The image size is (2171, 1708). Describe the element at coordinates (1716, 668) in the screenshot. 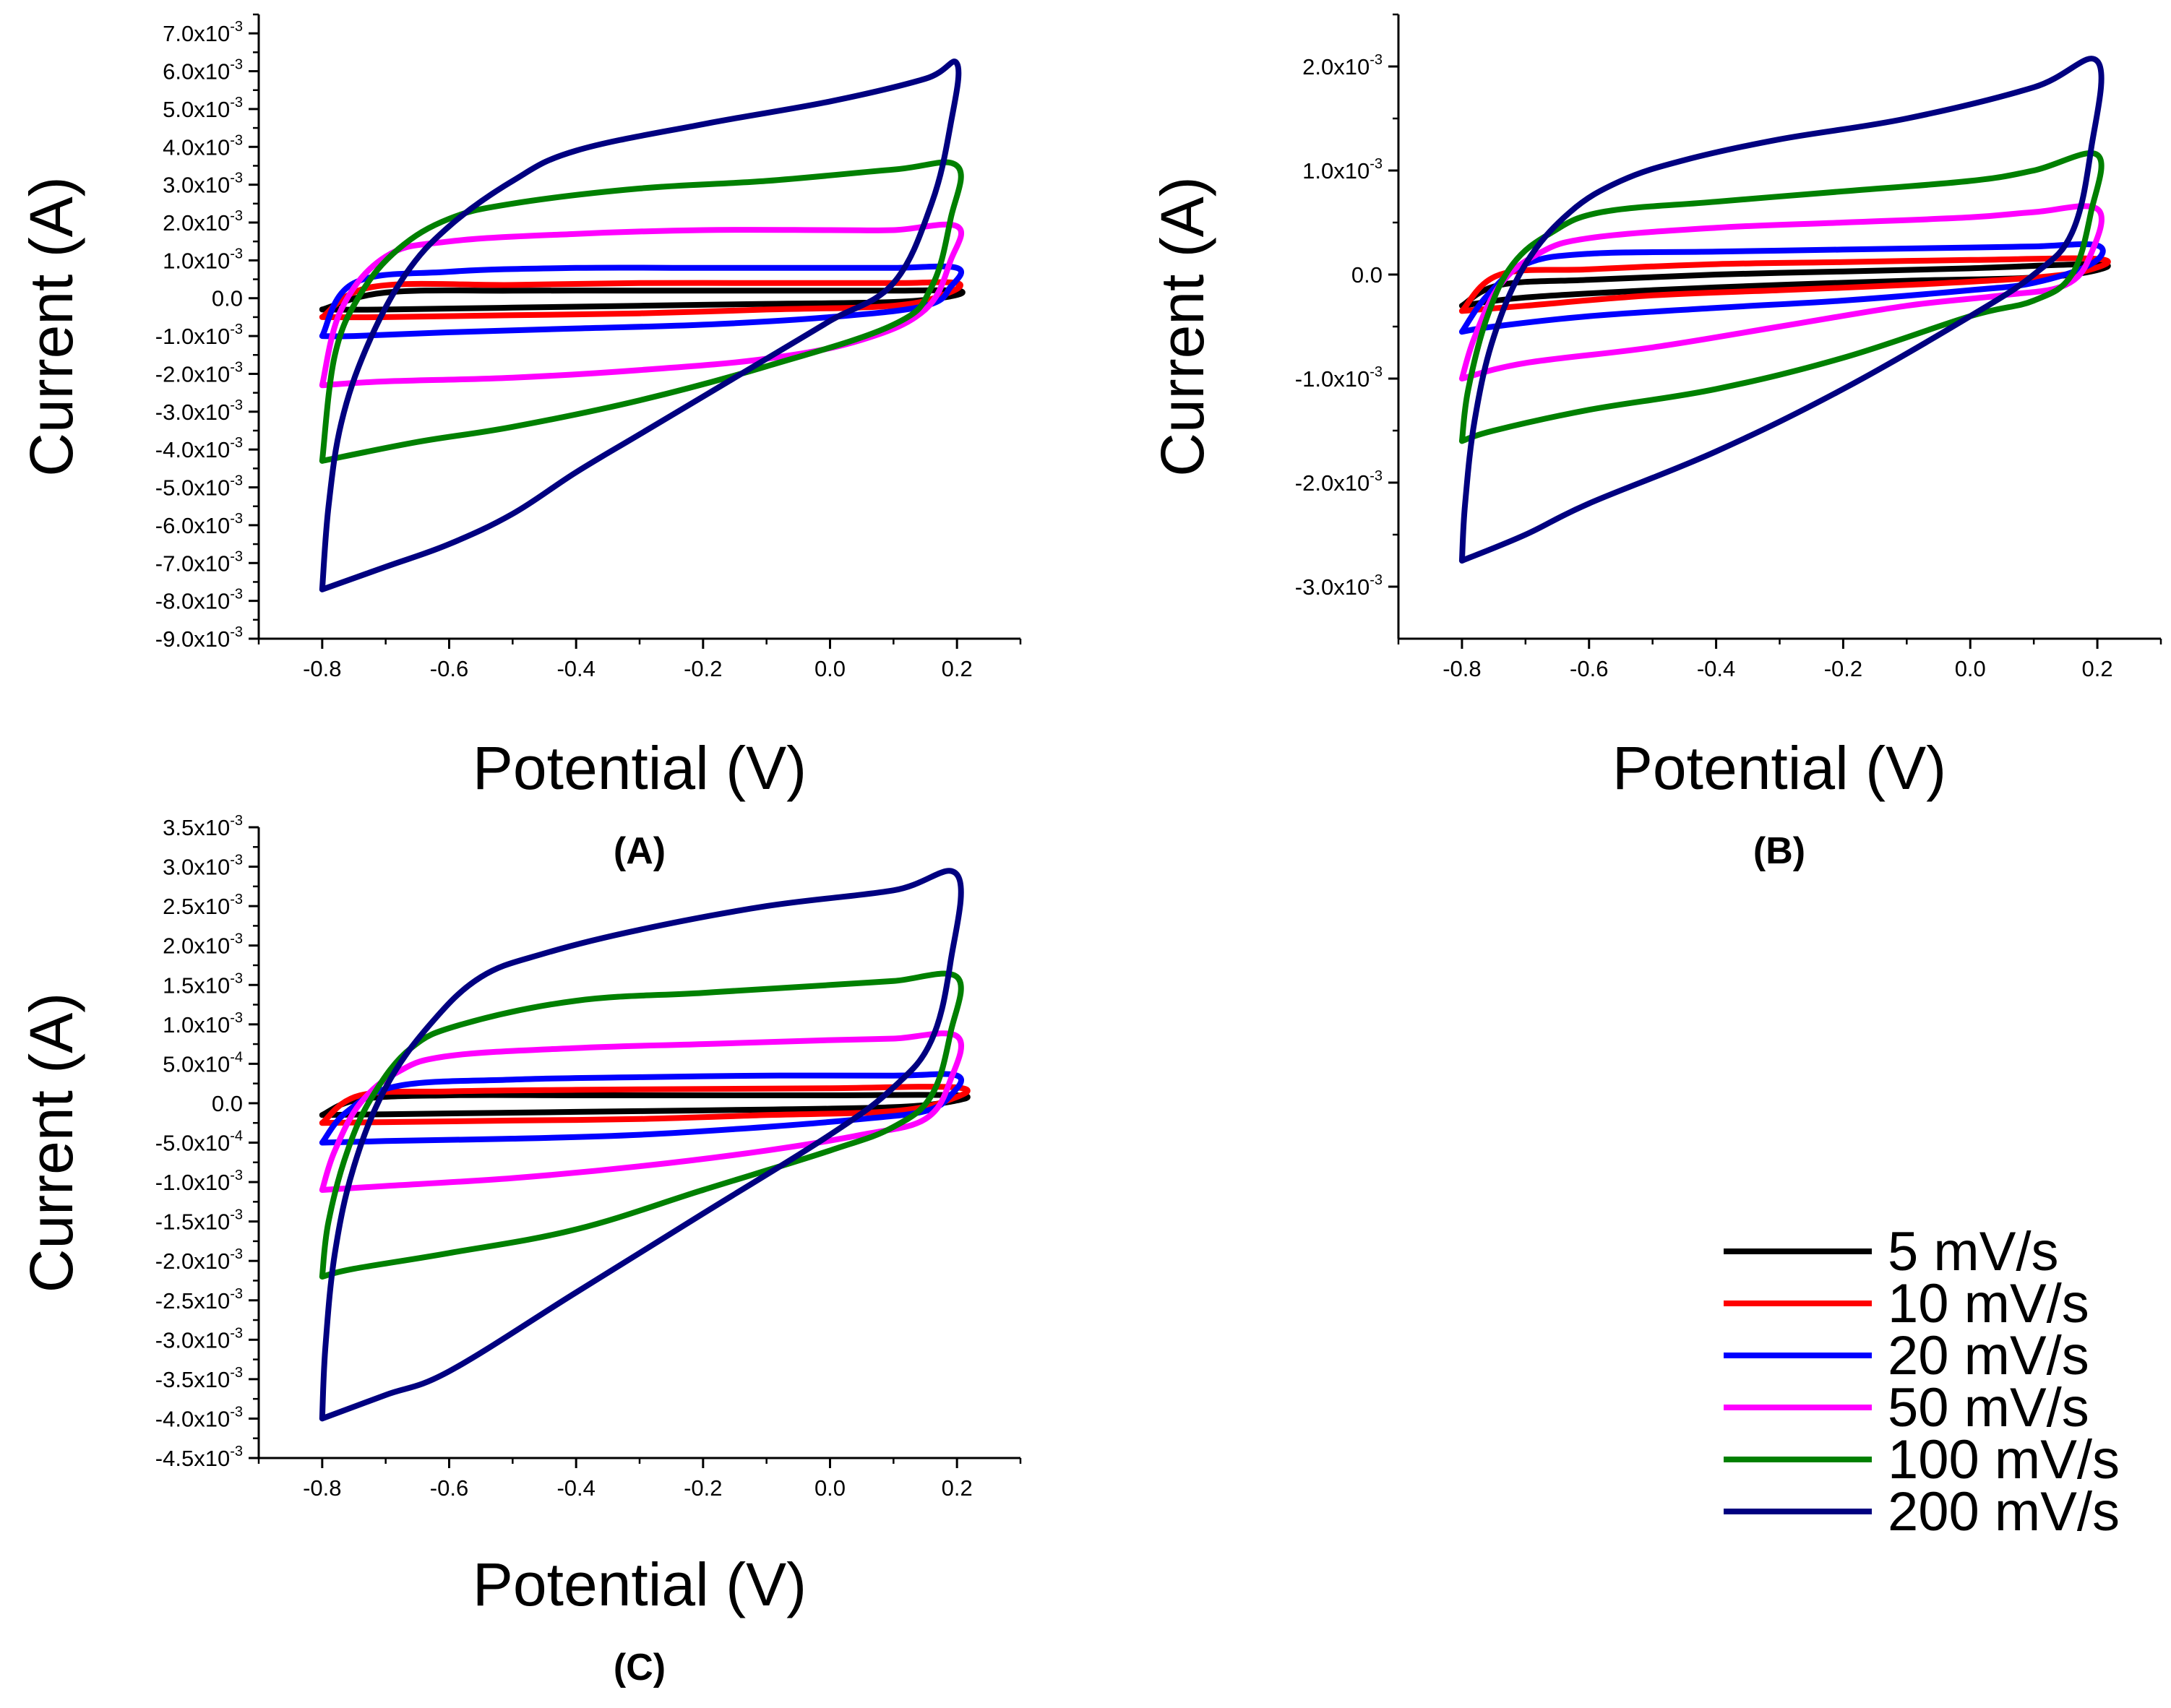

I see `p2-x-tick-label: -0.4` at that location.